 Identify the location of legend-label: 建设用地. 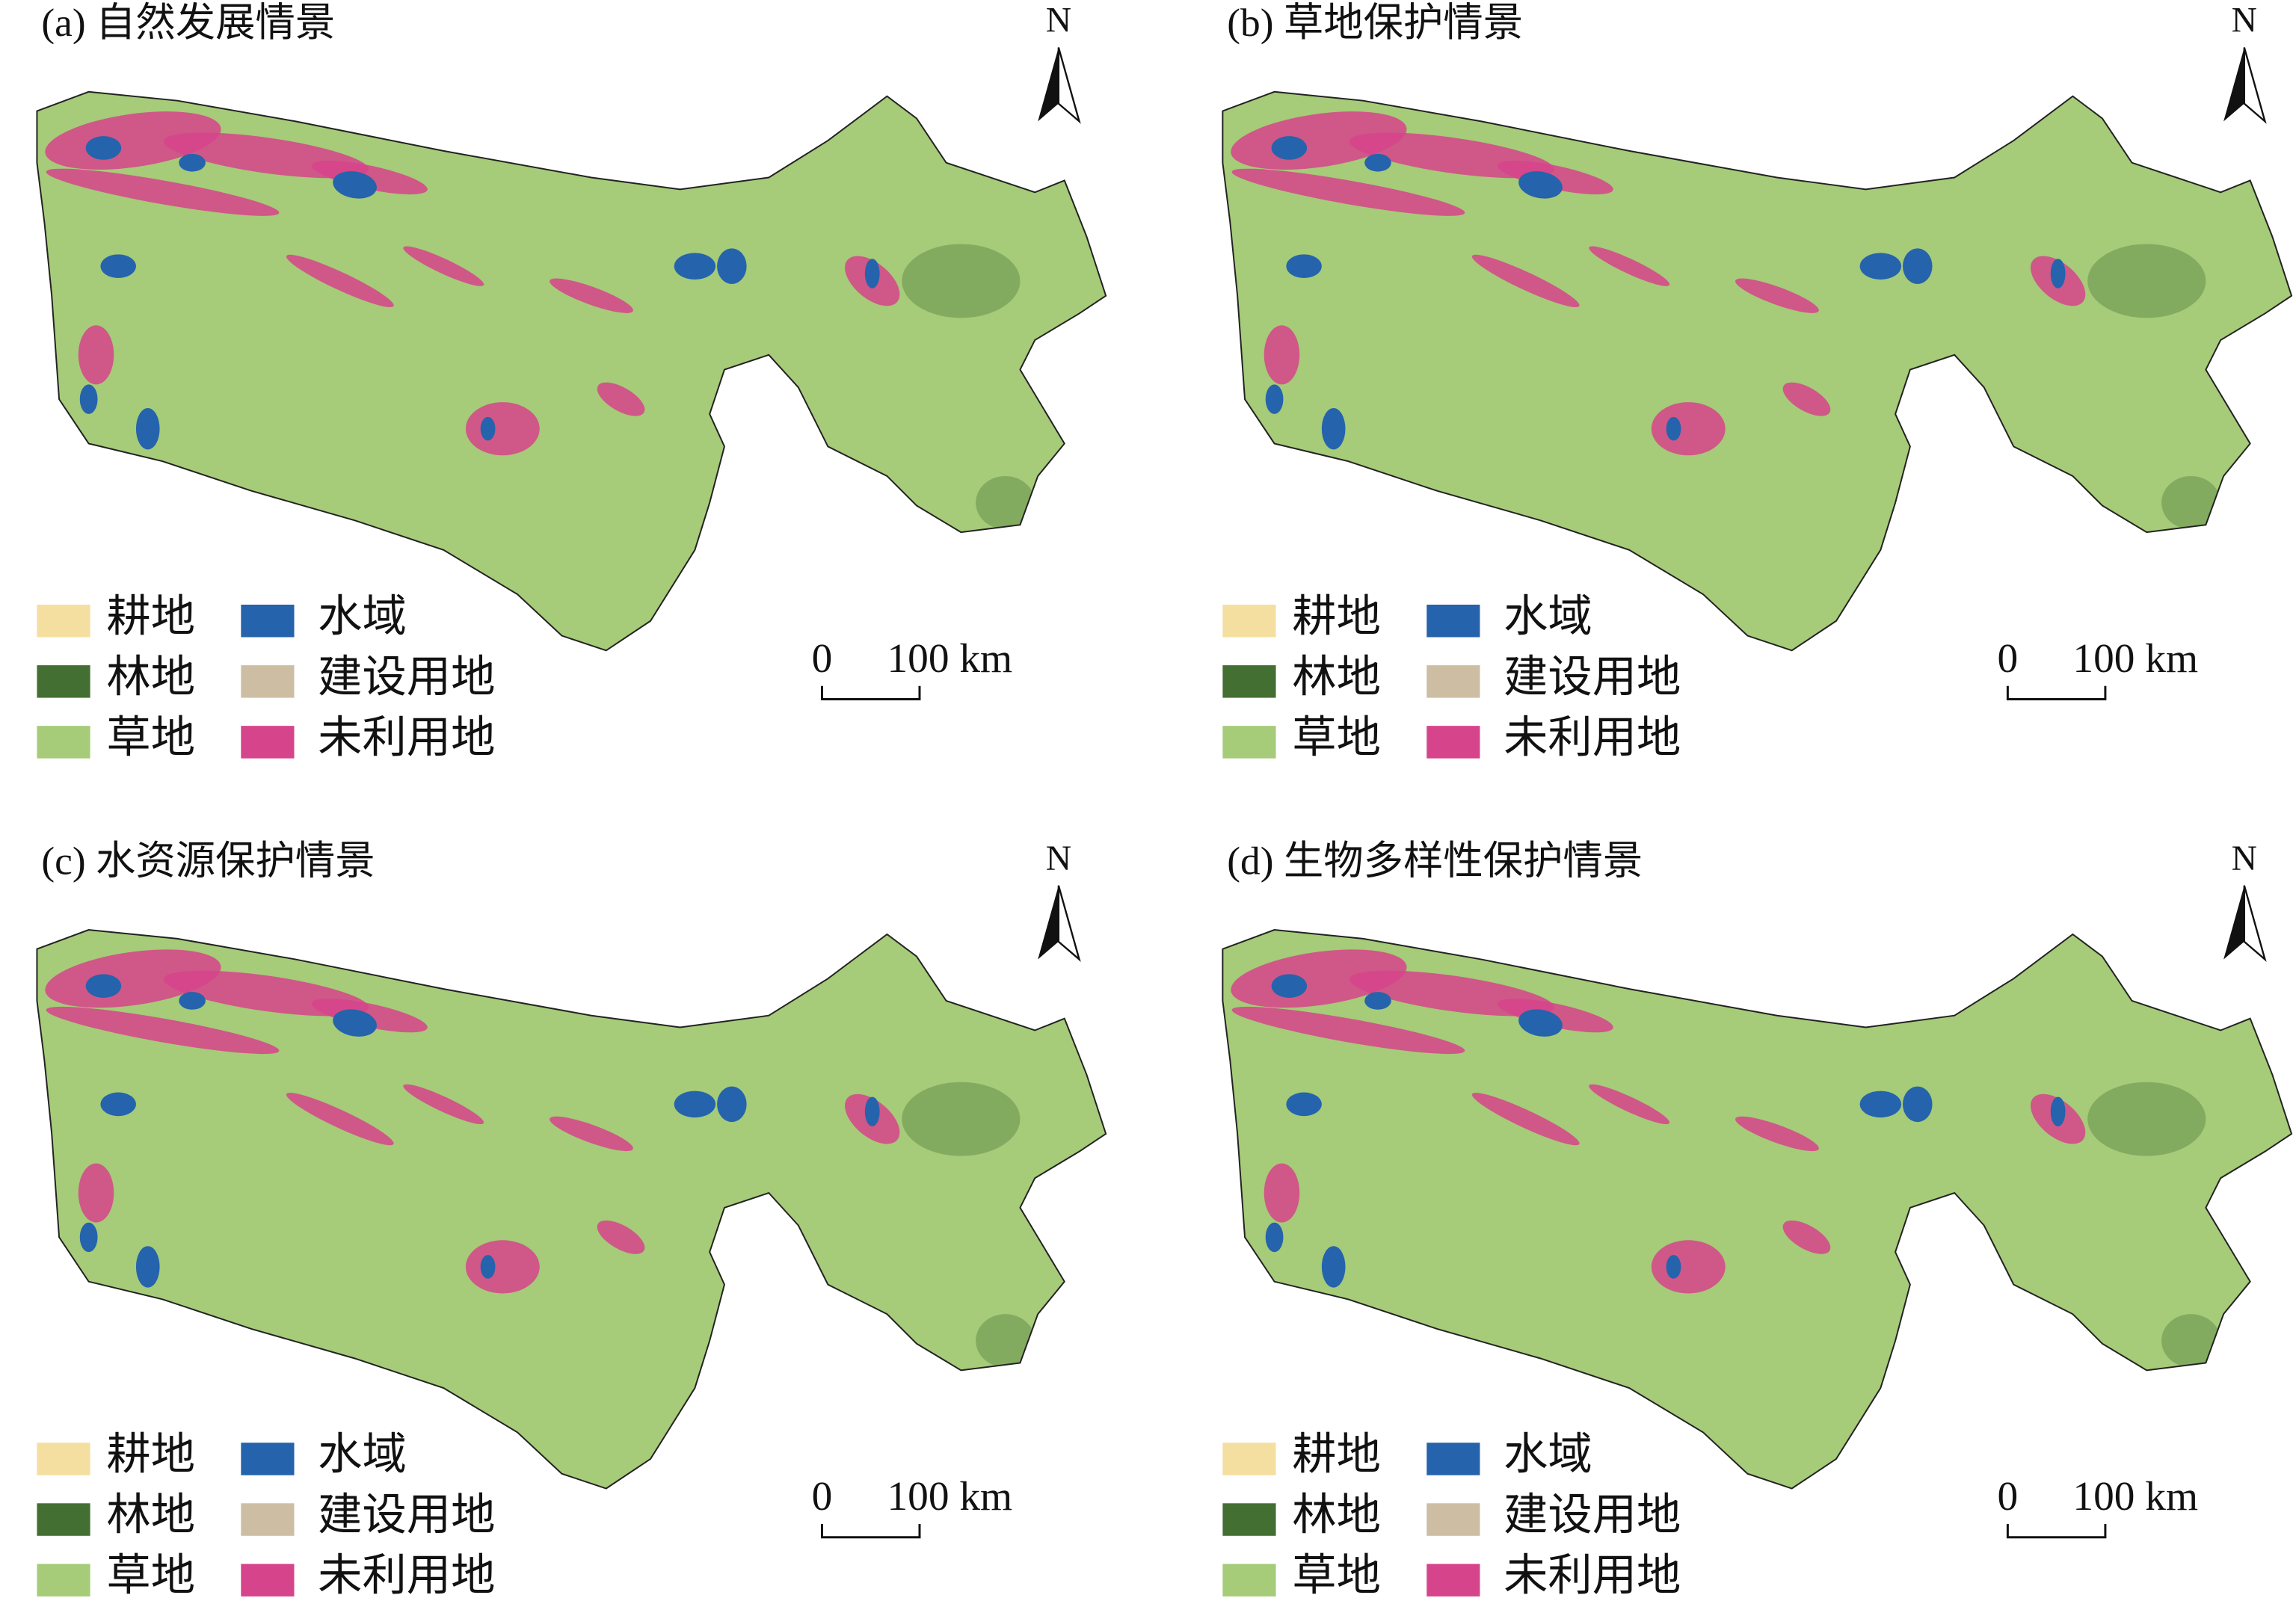
(1592, 677).